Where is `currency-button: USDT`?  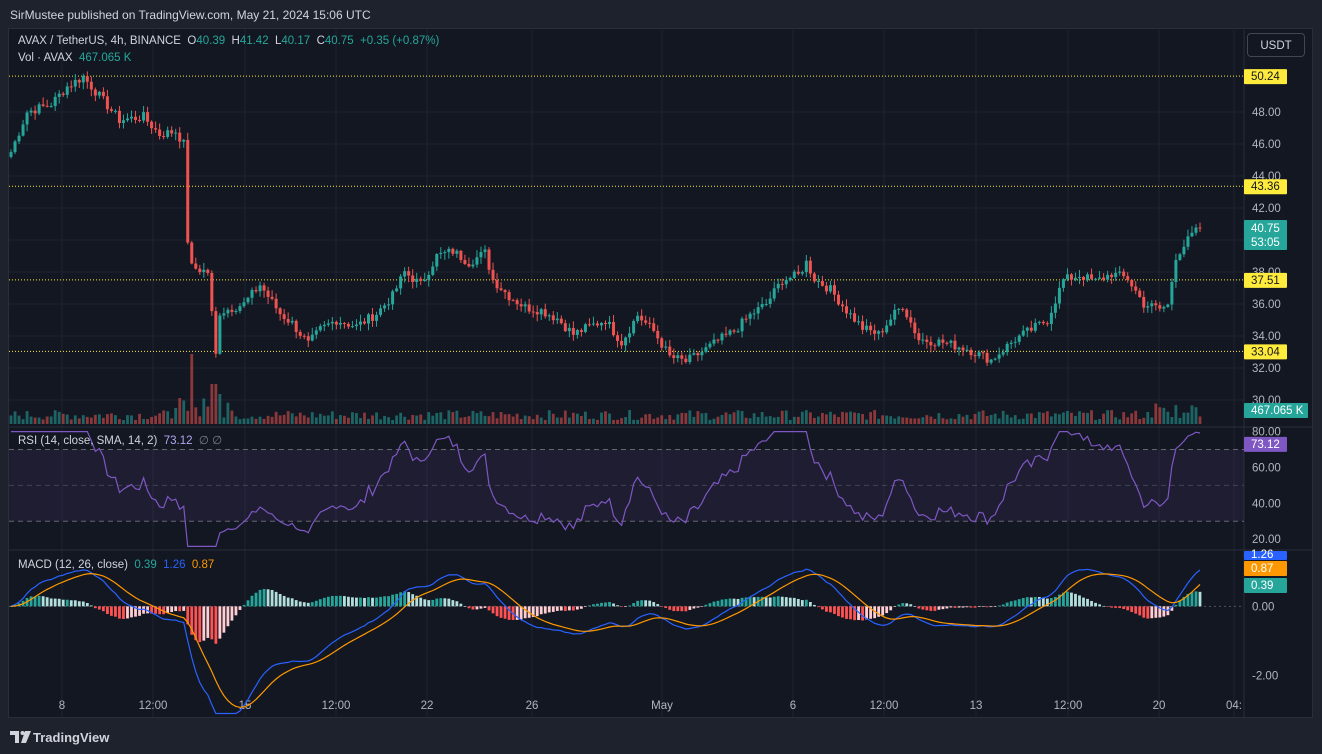 currency-button: USDT is located at coordinates (1276, 45).